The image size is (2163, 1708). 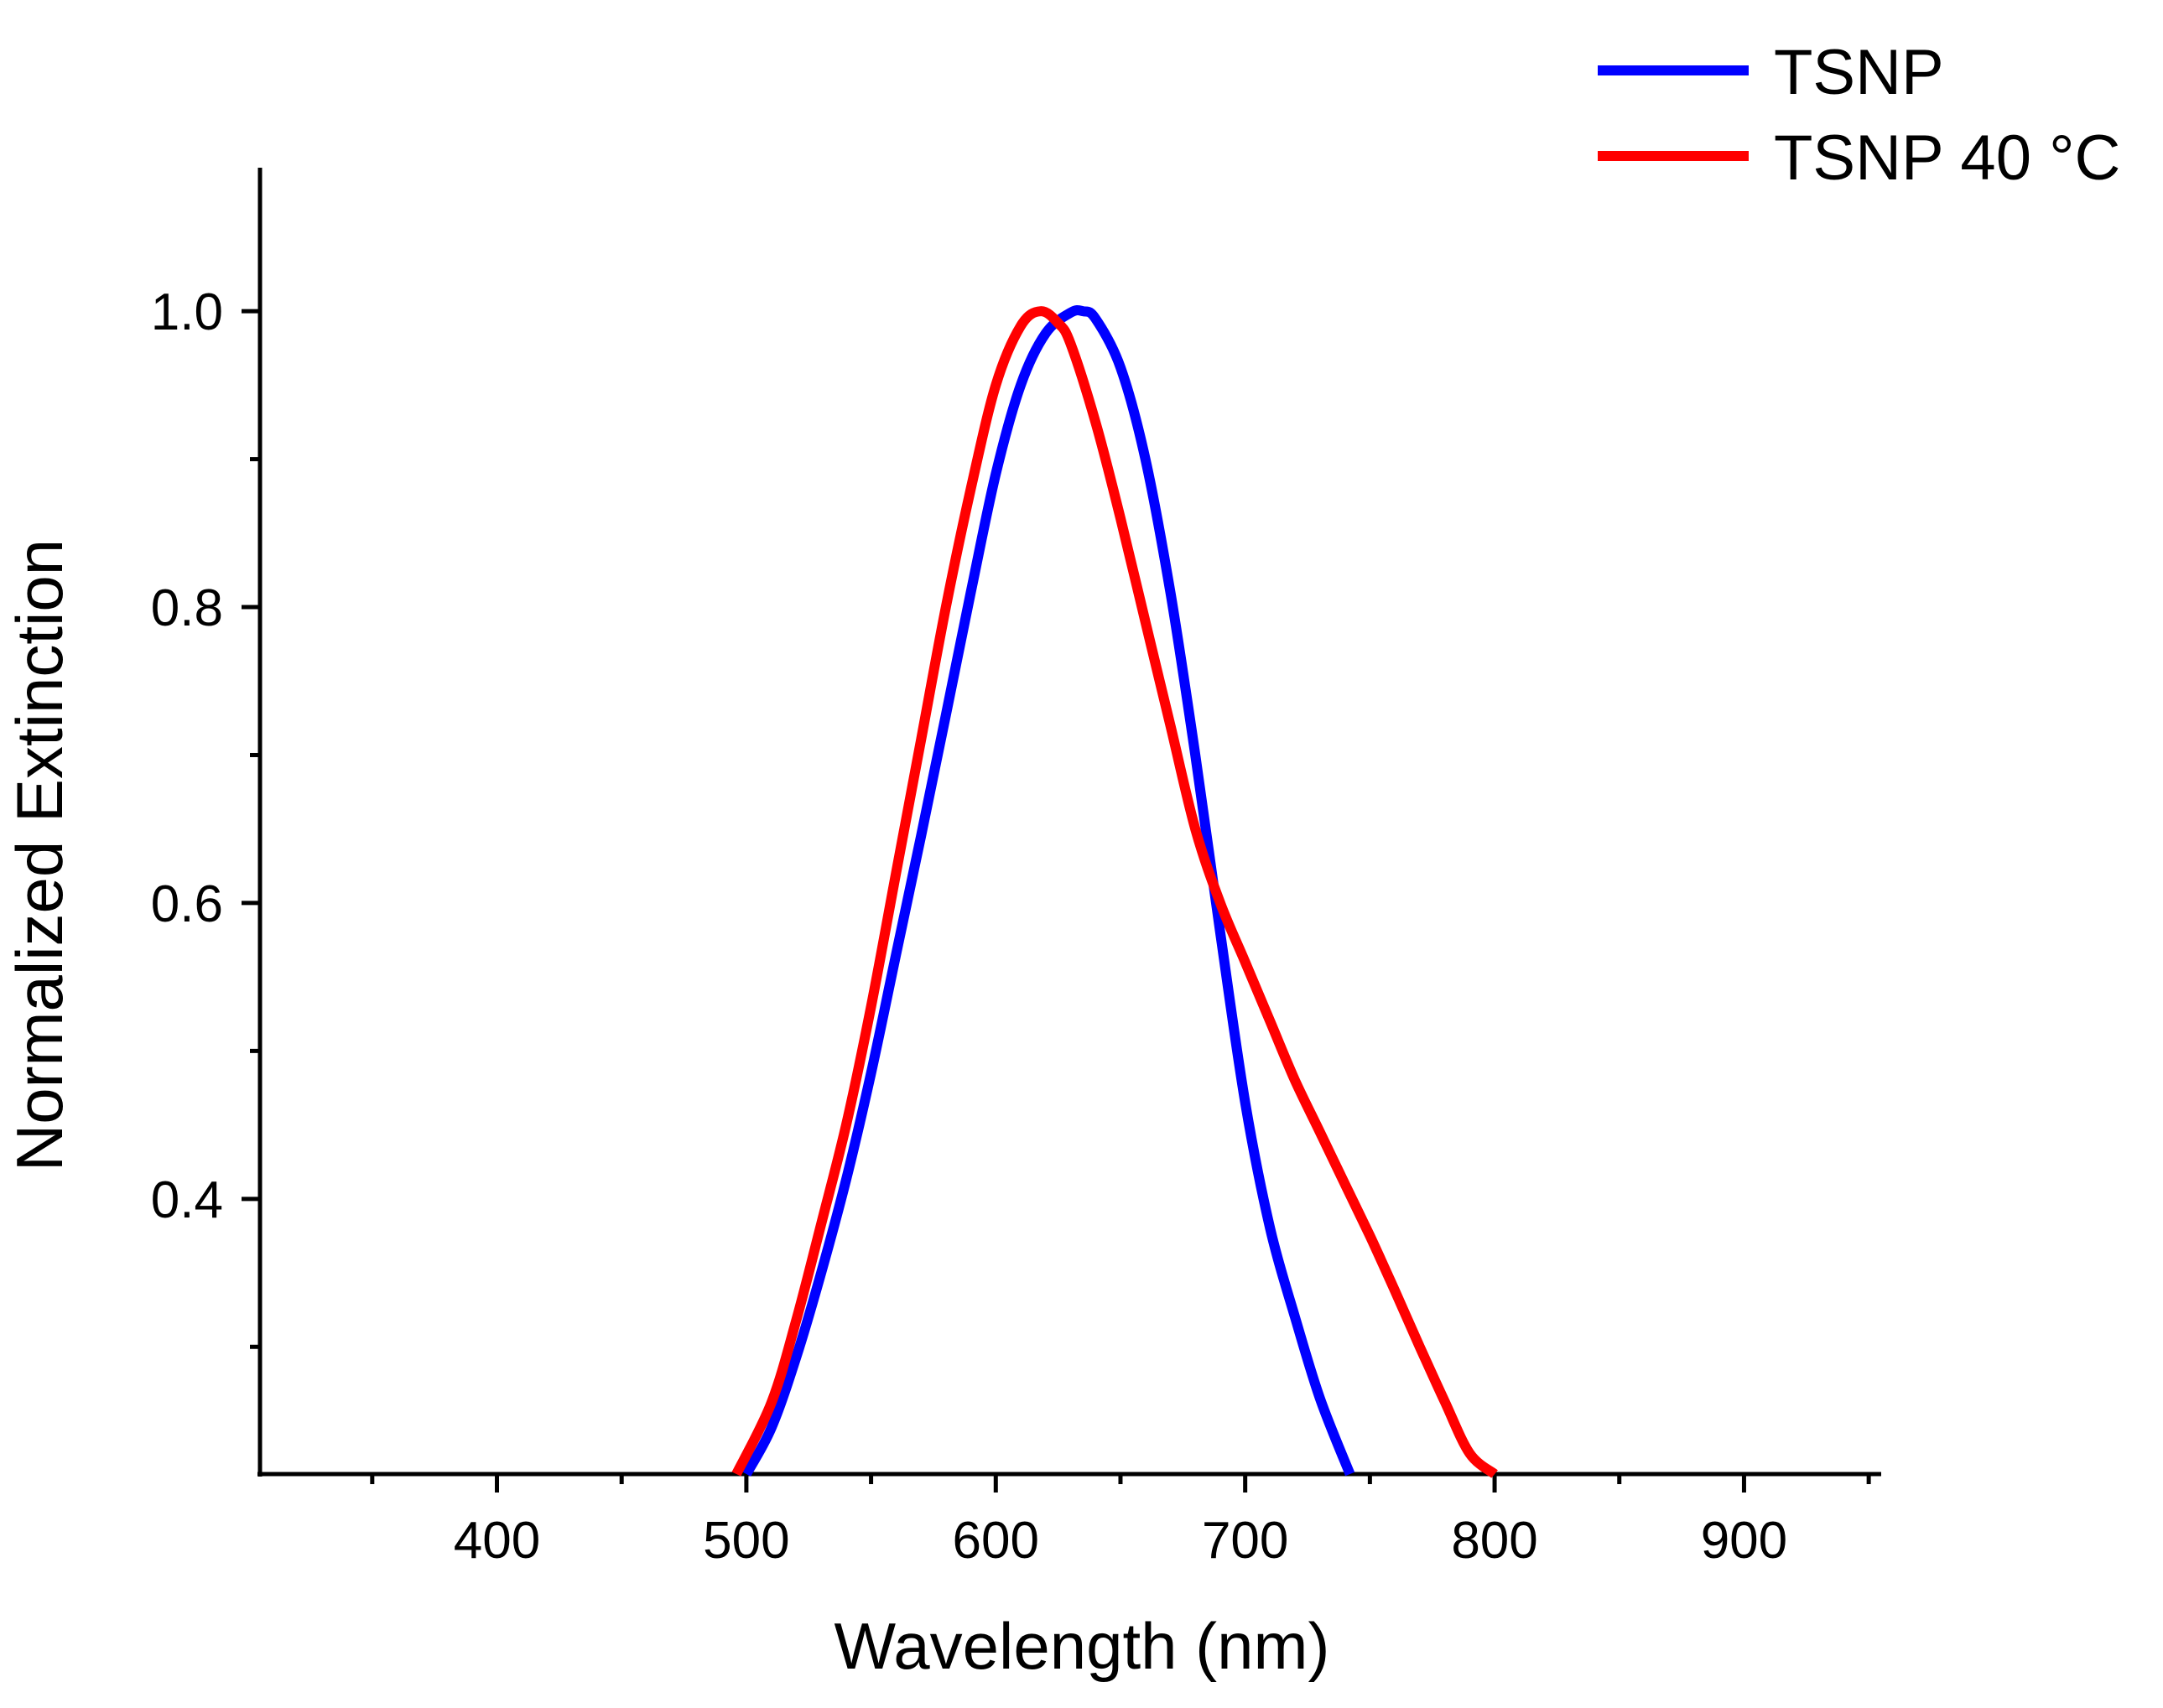 What do you see at coordinates (1744, 1541) in the screenshot?
I see `x-tick-label-900: 900` at bounding box center [1744, 1541].